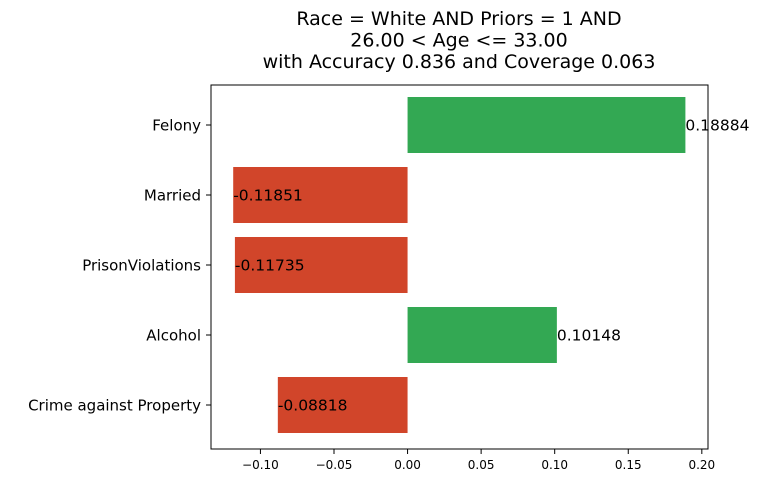 The width and height of the screenshot is (763, 484). What do you see at coordinates (334, 465) in the screenshot?
I see `x-tick-label: −0.05` at bounding box center [334, 465].